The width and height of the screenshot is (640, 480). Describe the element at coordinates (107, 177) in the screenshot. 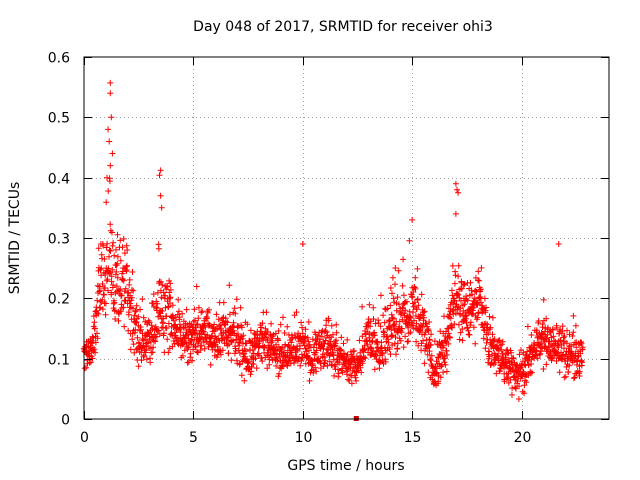

I see `data-point-peak` at that location.